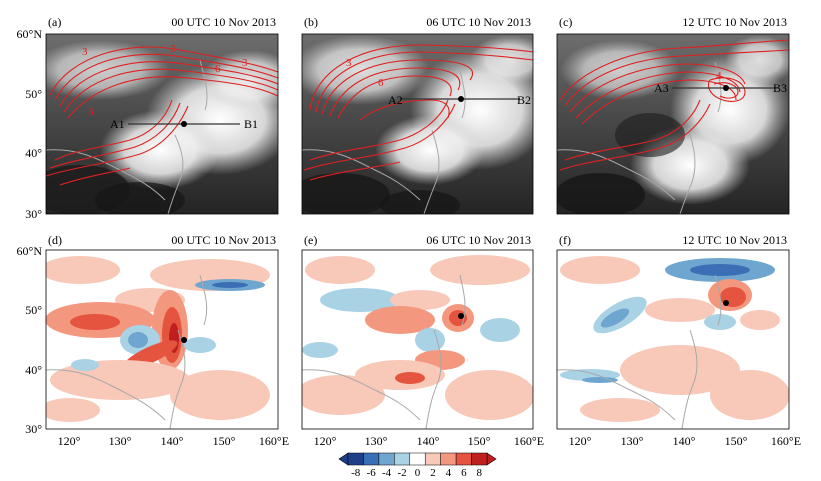 Image resolution: width=821 pixels, height=481 pixels. I want to click on colorbar-label: -6, so click(372, 473).